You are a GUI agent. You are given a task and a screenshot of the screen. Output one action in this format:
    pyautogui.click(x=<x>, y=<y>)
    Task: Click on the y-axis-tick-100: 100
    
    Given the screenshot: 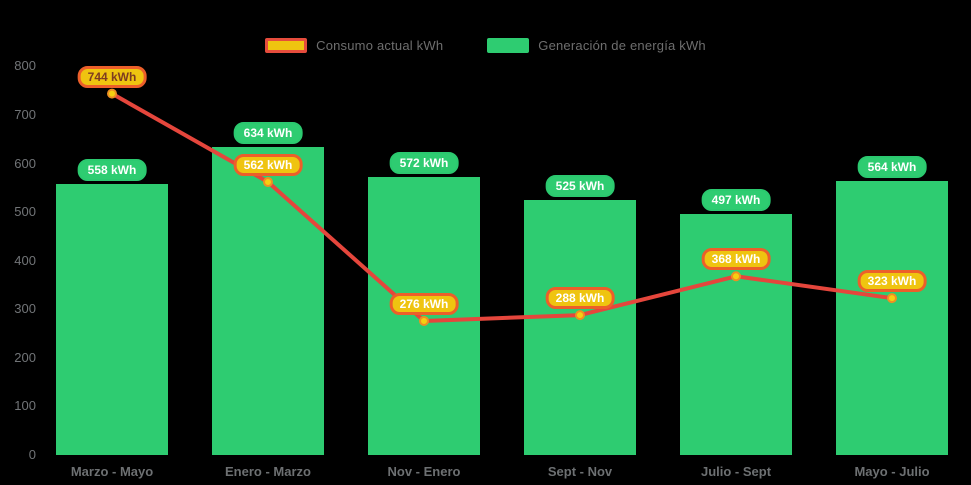 What is the action you would take?
    pyautogui.click(x=25, y=406)
    